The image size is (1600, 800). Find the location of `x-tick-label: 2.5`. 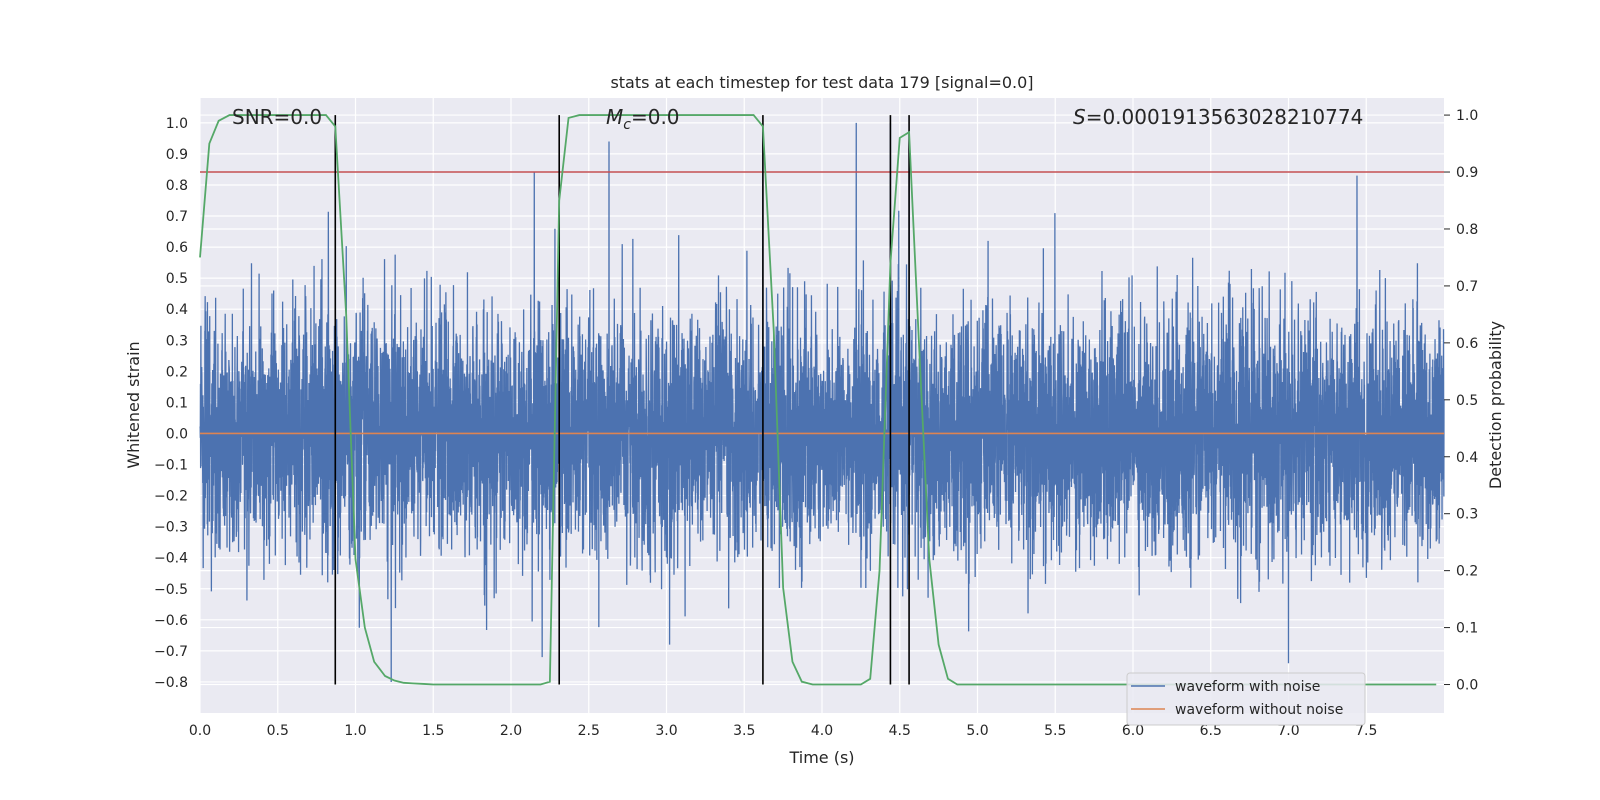

x-tick-label: 2.5 is located at coordinates (589, 731).